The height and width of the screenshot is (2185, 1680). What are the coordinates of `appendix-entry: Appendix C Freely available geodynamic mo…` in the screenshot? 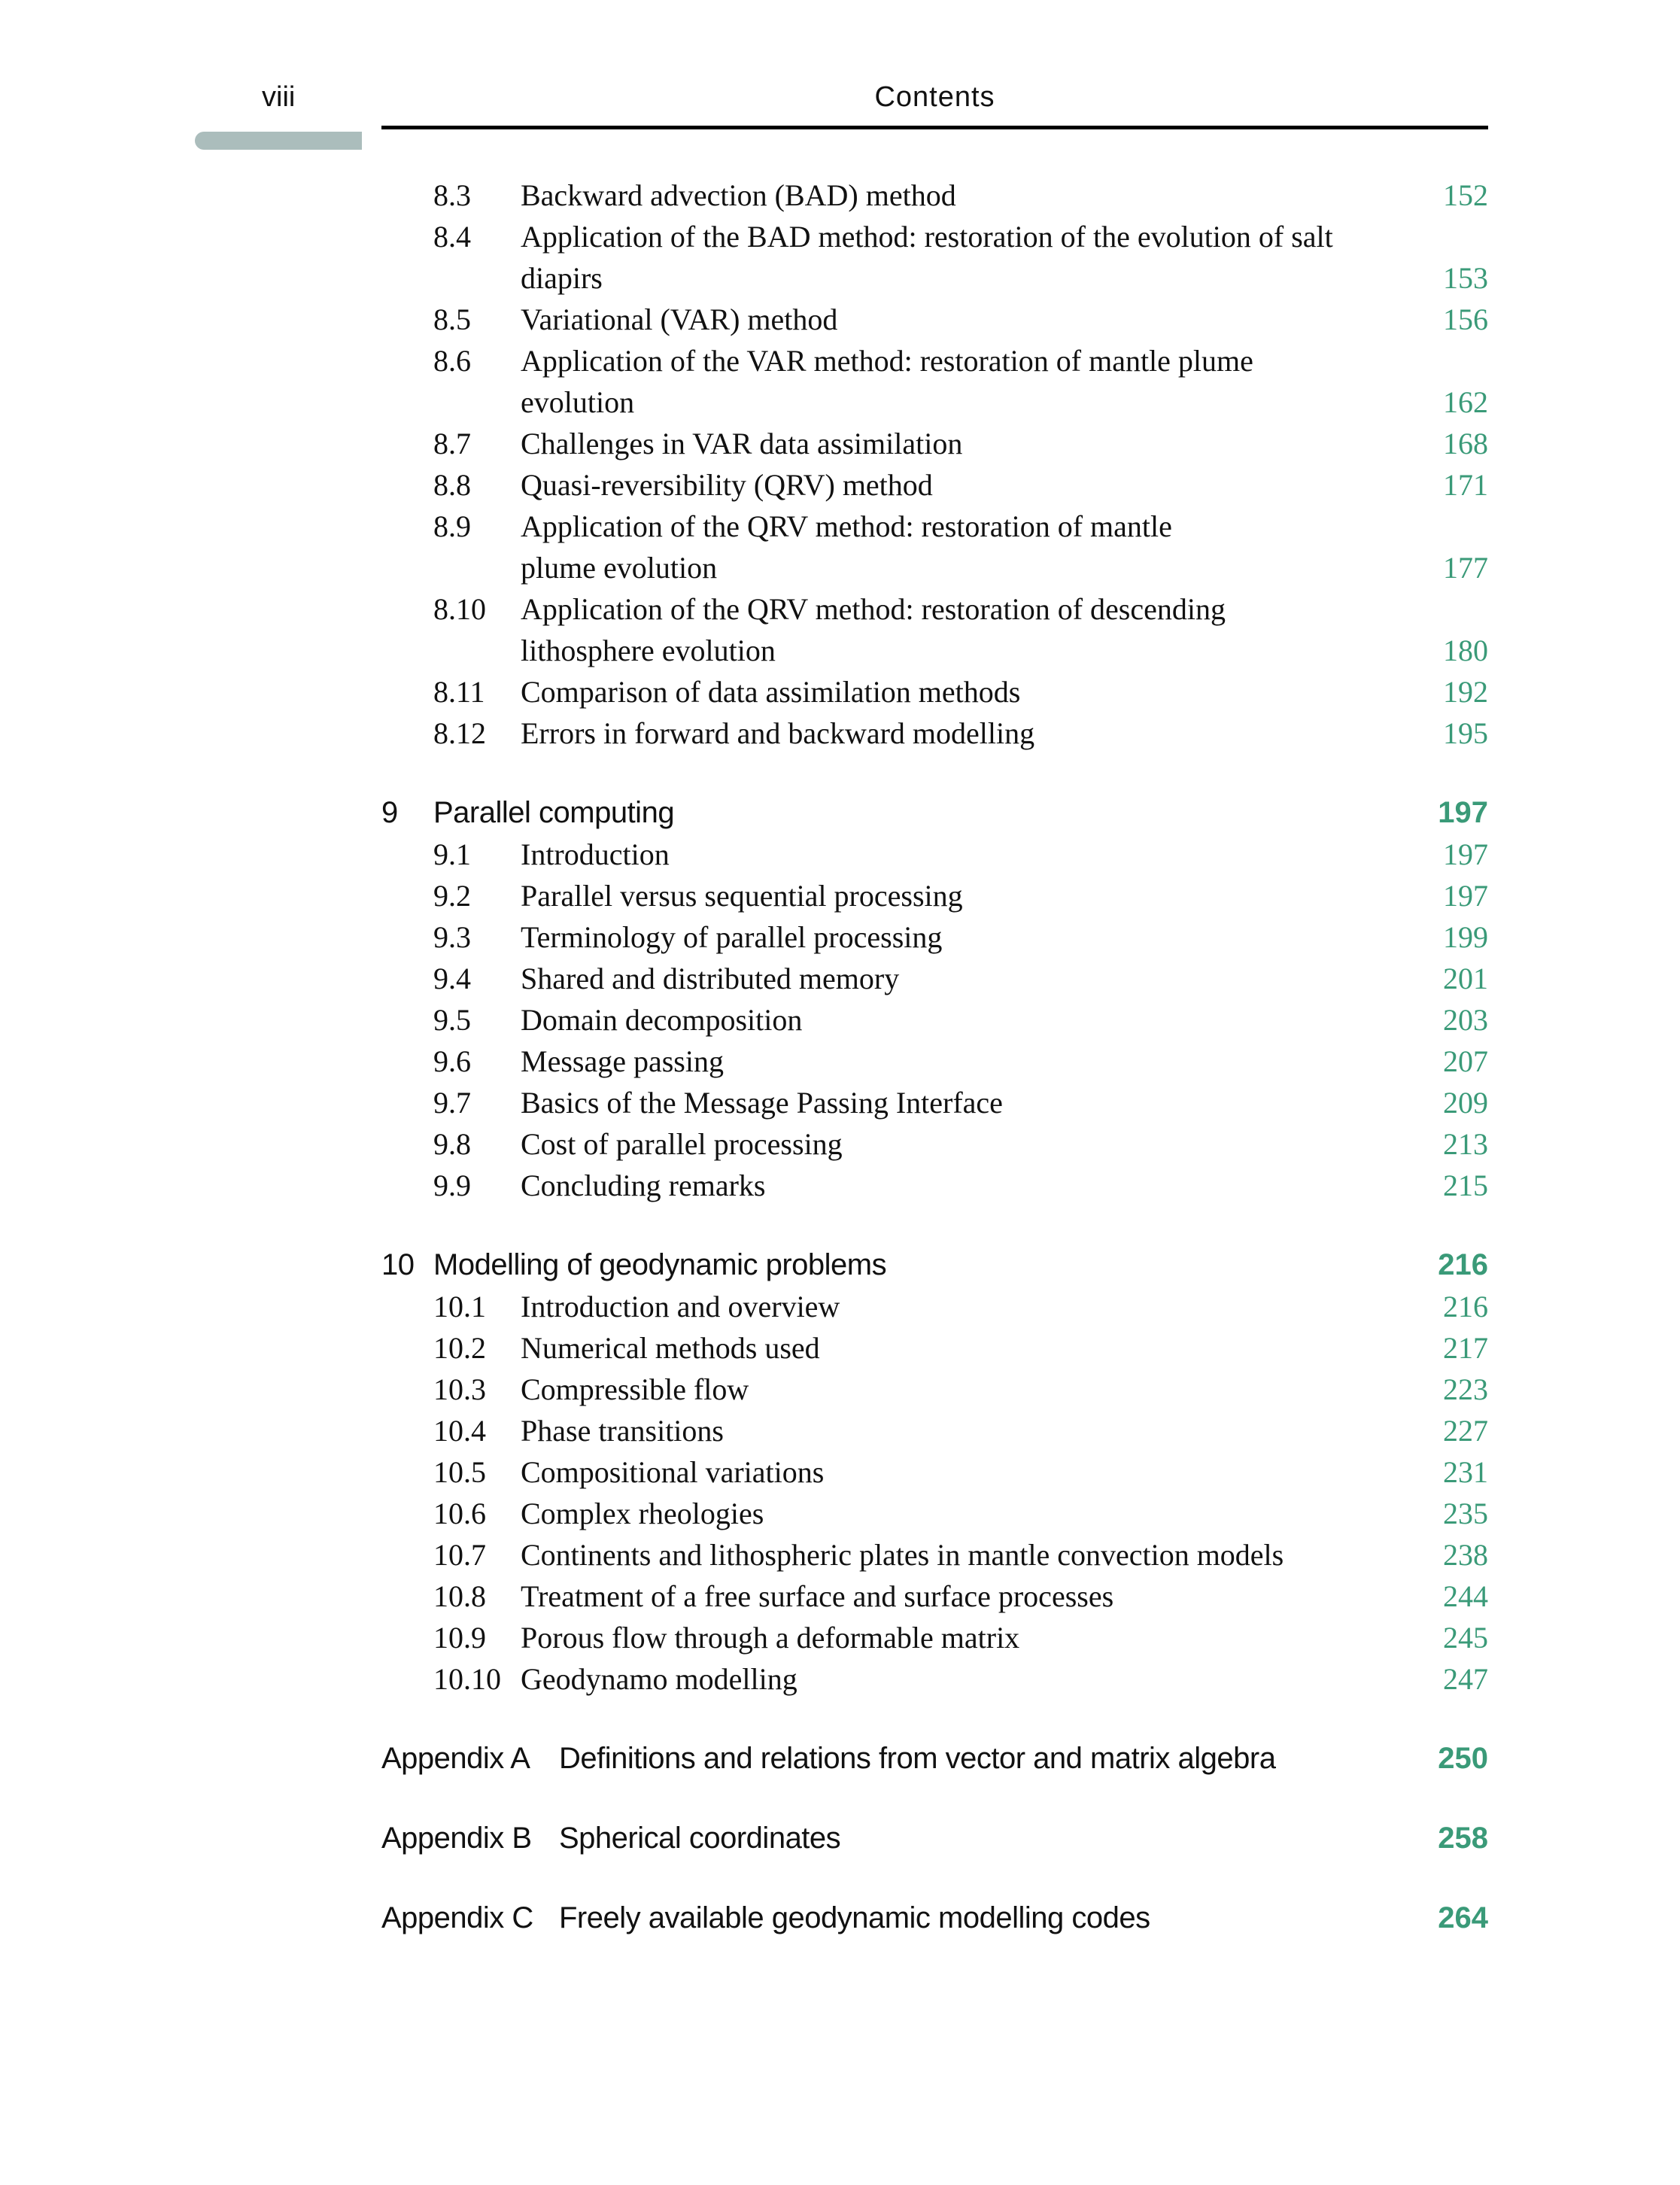 It's located at (840, 1919).